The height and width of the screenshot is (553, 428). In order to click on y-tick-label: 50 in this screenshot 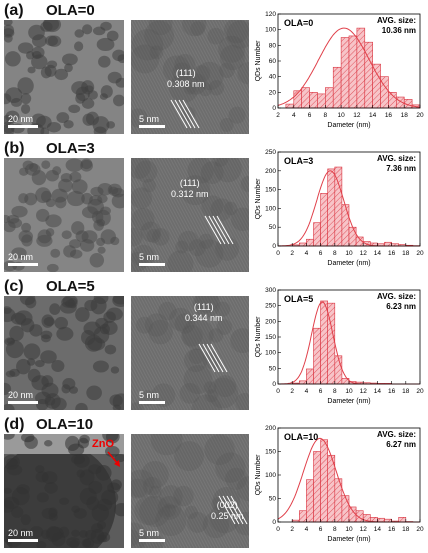, I will do `click(273, 227)`.